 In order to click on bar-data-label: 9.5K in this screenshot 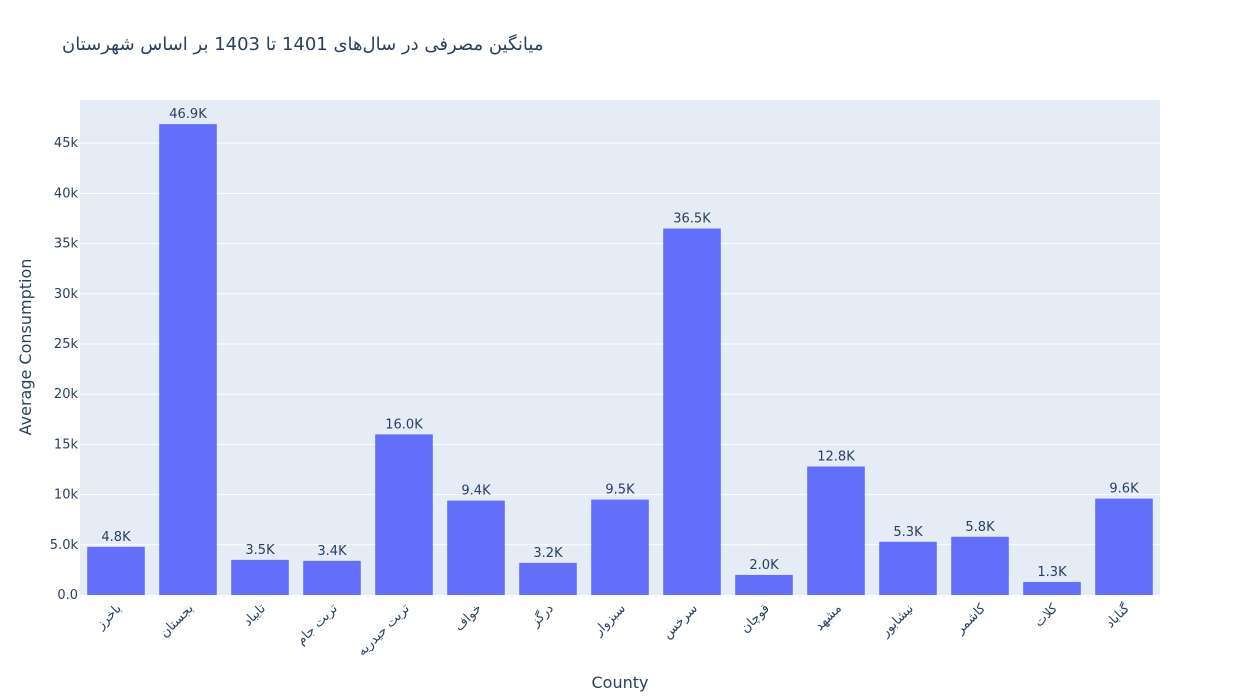, I will do `click(620, 490)`.